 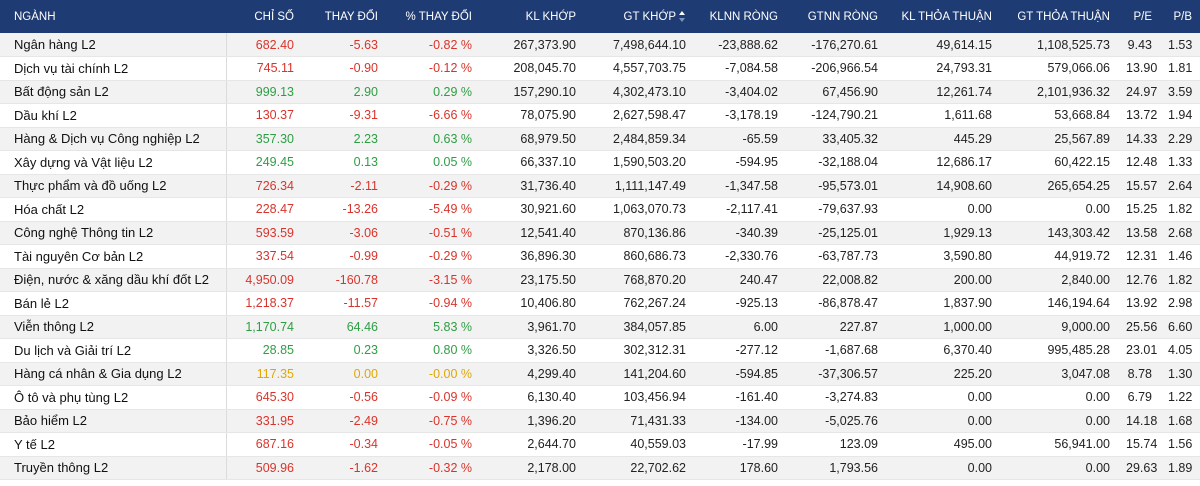 I want to click on sector-name-cell: Thực phẩm và đồ uống L2, so click(x=113, y=186).